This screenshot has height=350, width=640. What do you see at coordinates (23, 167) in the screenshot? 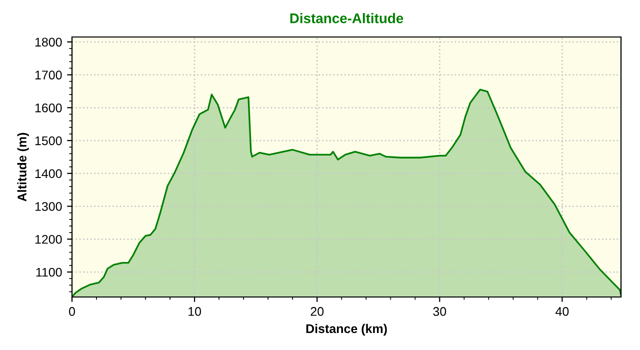
I see `y-axis-title: Altitude (m)` at bounding box center [23, 167].